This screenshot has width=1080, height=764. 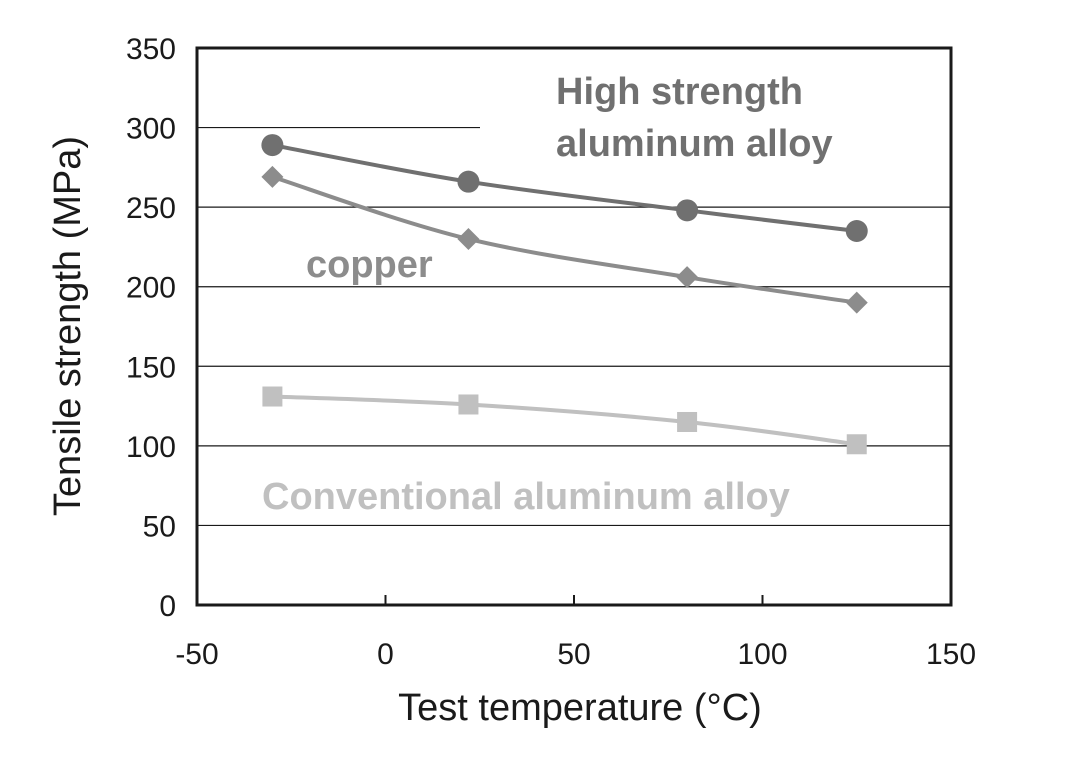 I want to click on y-tick-label-200: 200, so click(x=151, y=288).